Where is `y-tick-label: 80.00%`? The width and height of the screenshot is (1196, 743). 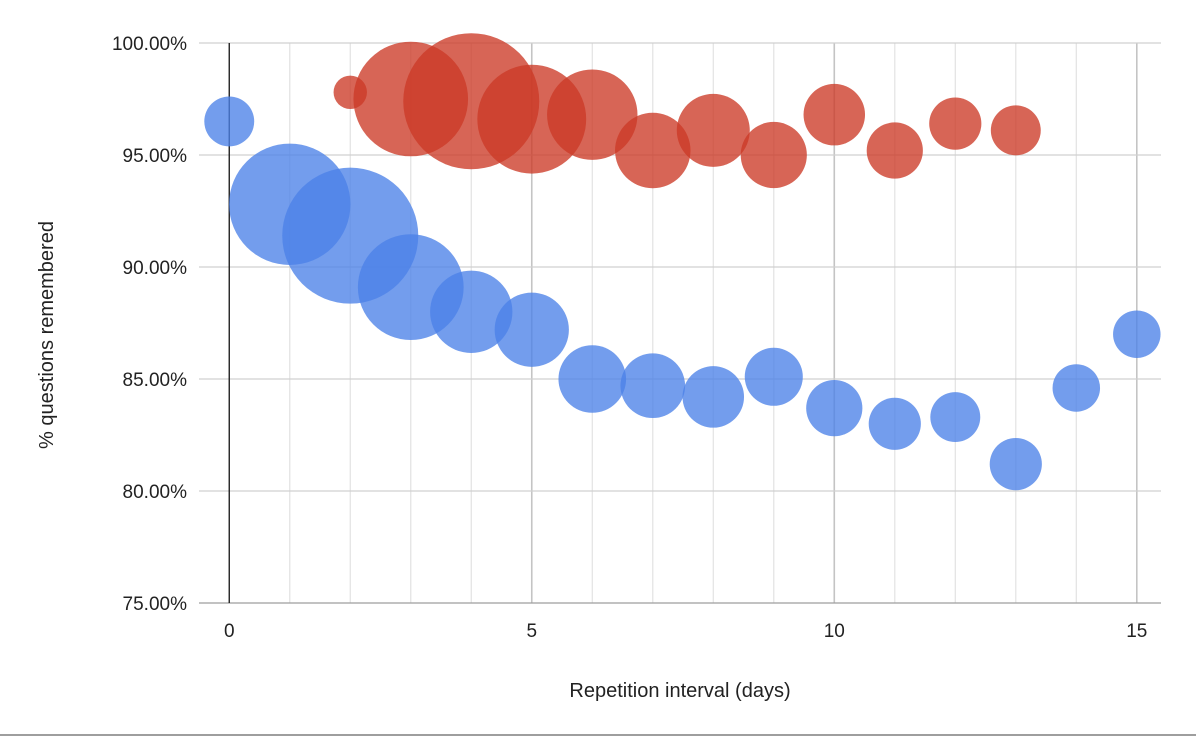 y-tick-label: 80.00% is located at coordinates (155, 492).